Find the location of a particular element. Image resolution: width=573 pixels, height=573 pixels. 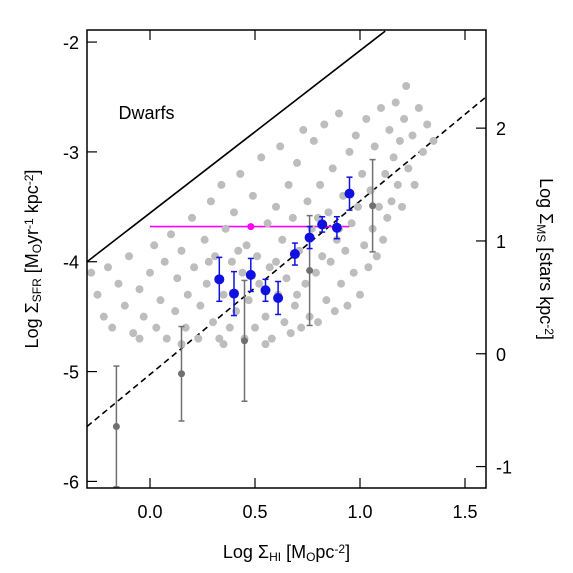

y2-axis-label-part: ] is located at coordinates (546, 337).